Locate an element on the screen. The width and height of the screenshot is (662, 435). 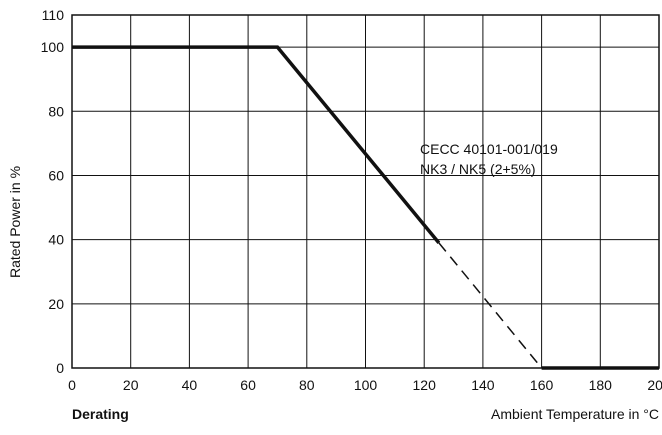
x-tick-label: 120 is located at coordinates (425, 385).